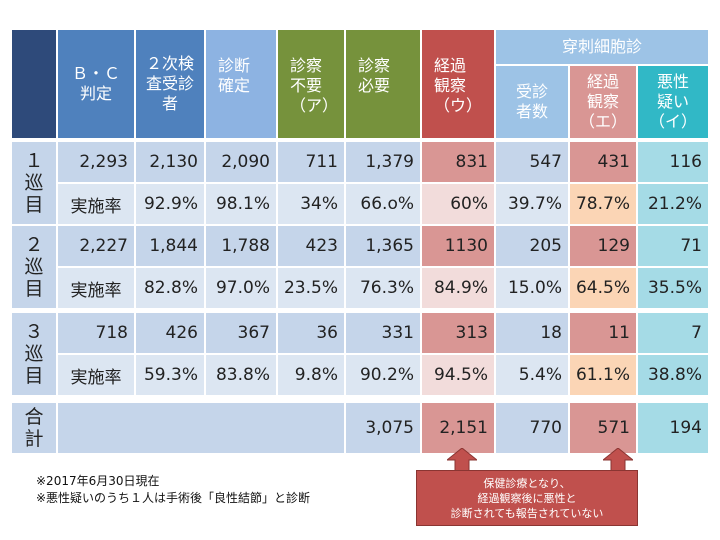  What do you see at coordinates (170, 375) in the screenshot?
I see `rate-cell: 59.3%` at bounding box center [170, 375].